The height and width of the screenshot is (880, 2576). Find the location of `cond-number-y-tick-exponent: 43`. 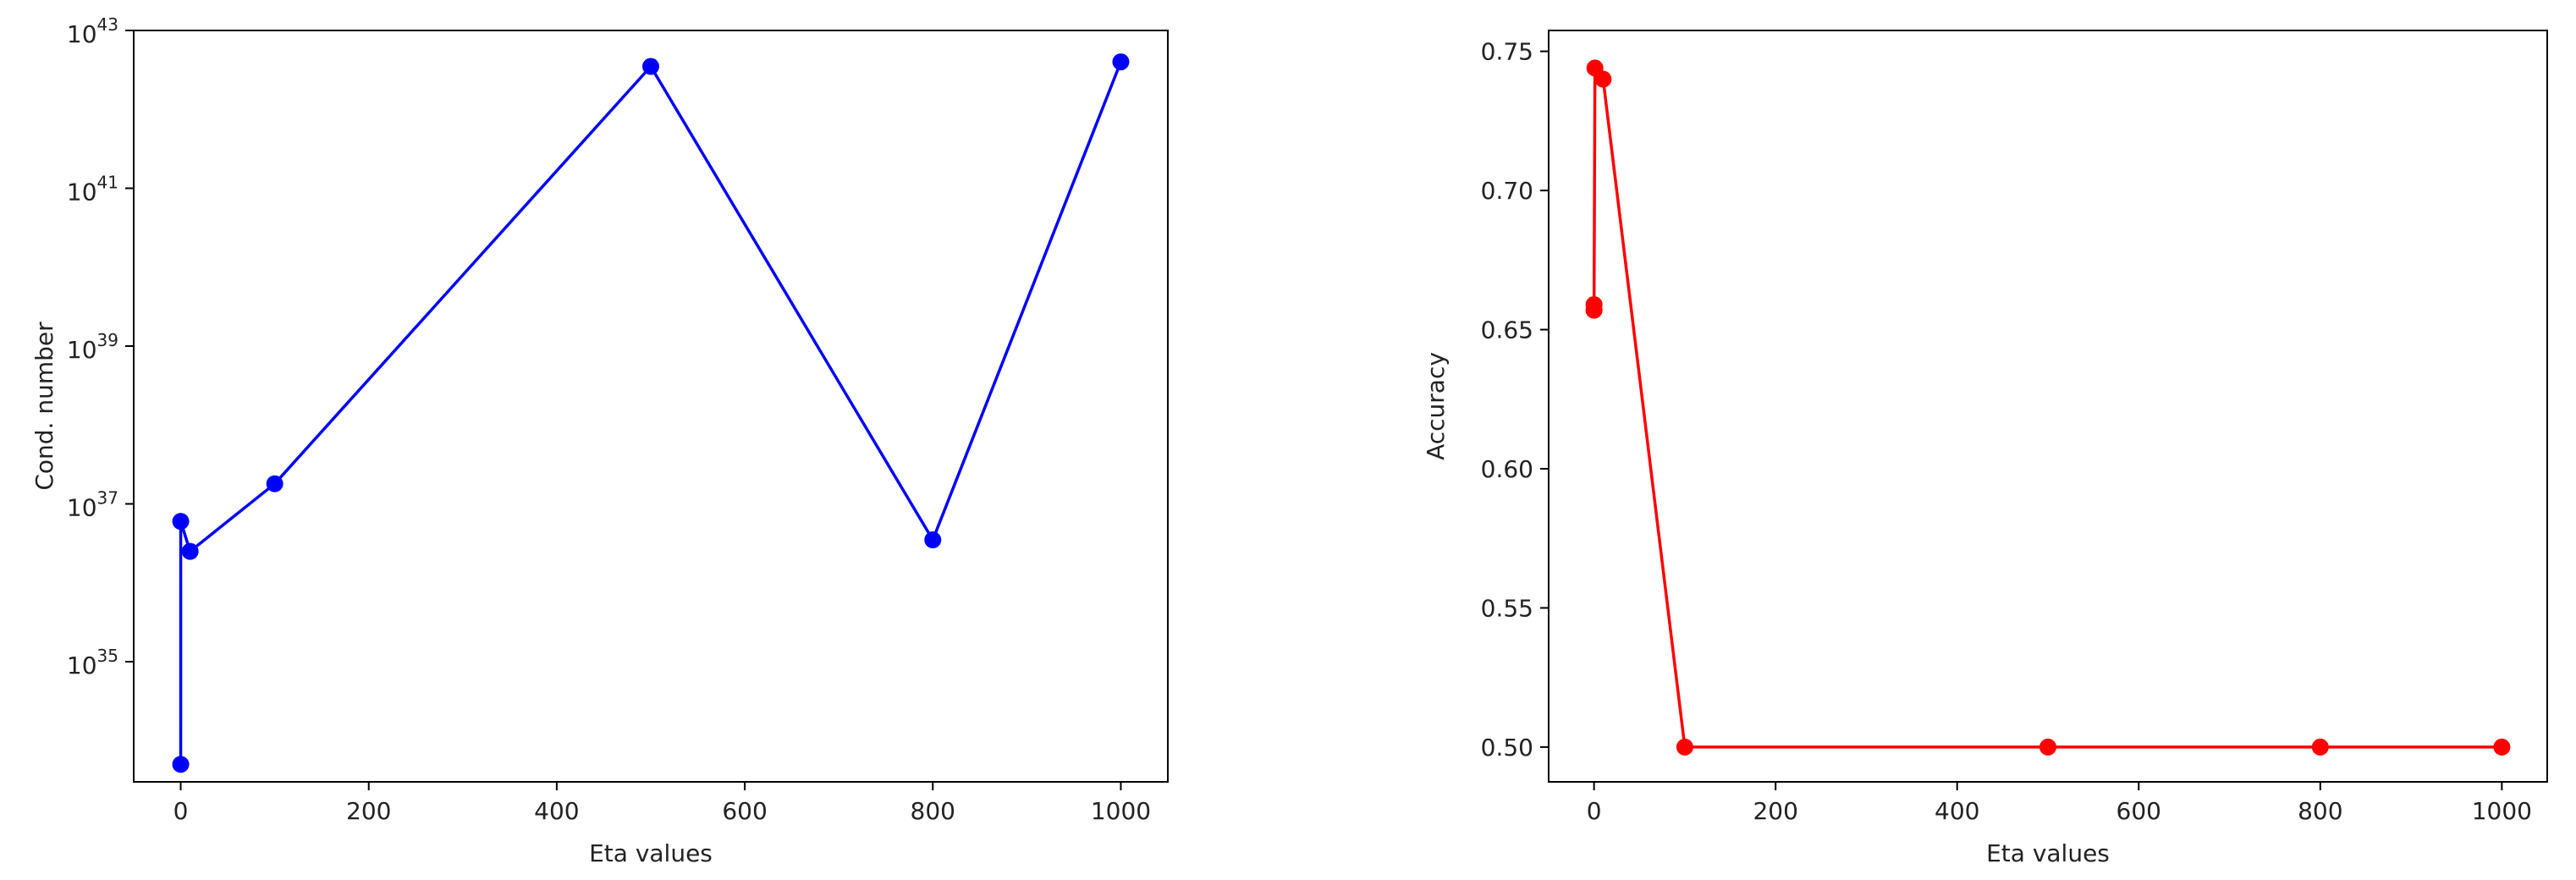

cond-number-y-tick-exponent: 43 is located at coordinates (107, 24).